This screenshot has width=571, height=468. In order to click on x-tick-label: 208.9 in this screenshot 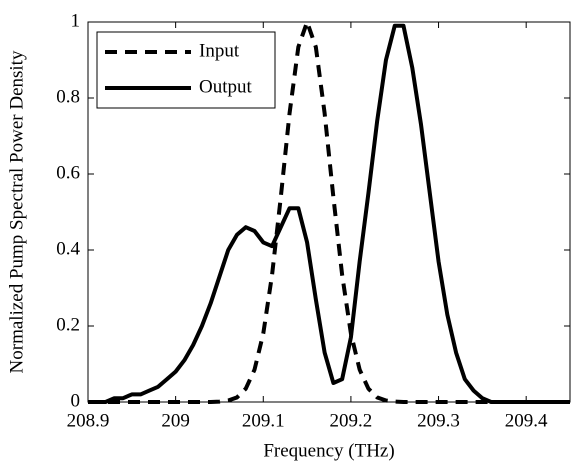, I will do `click(88, 420)`.